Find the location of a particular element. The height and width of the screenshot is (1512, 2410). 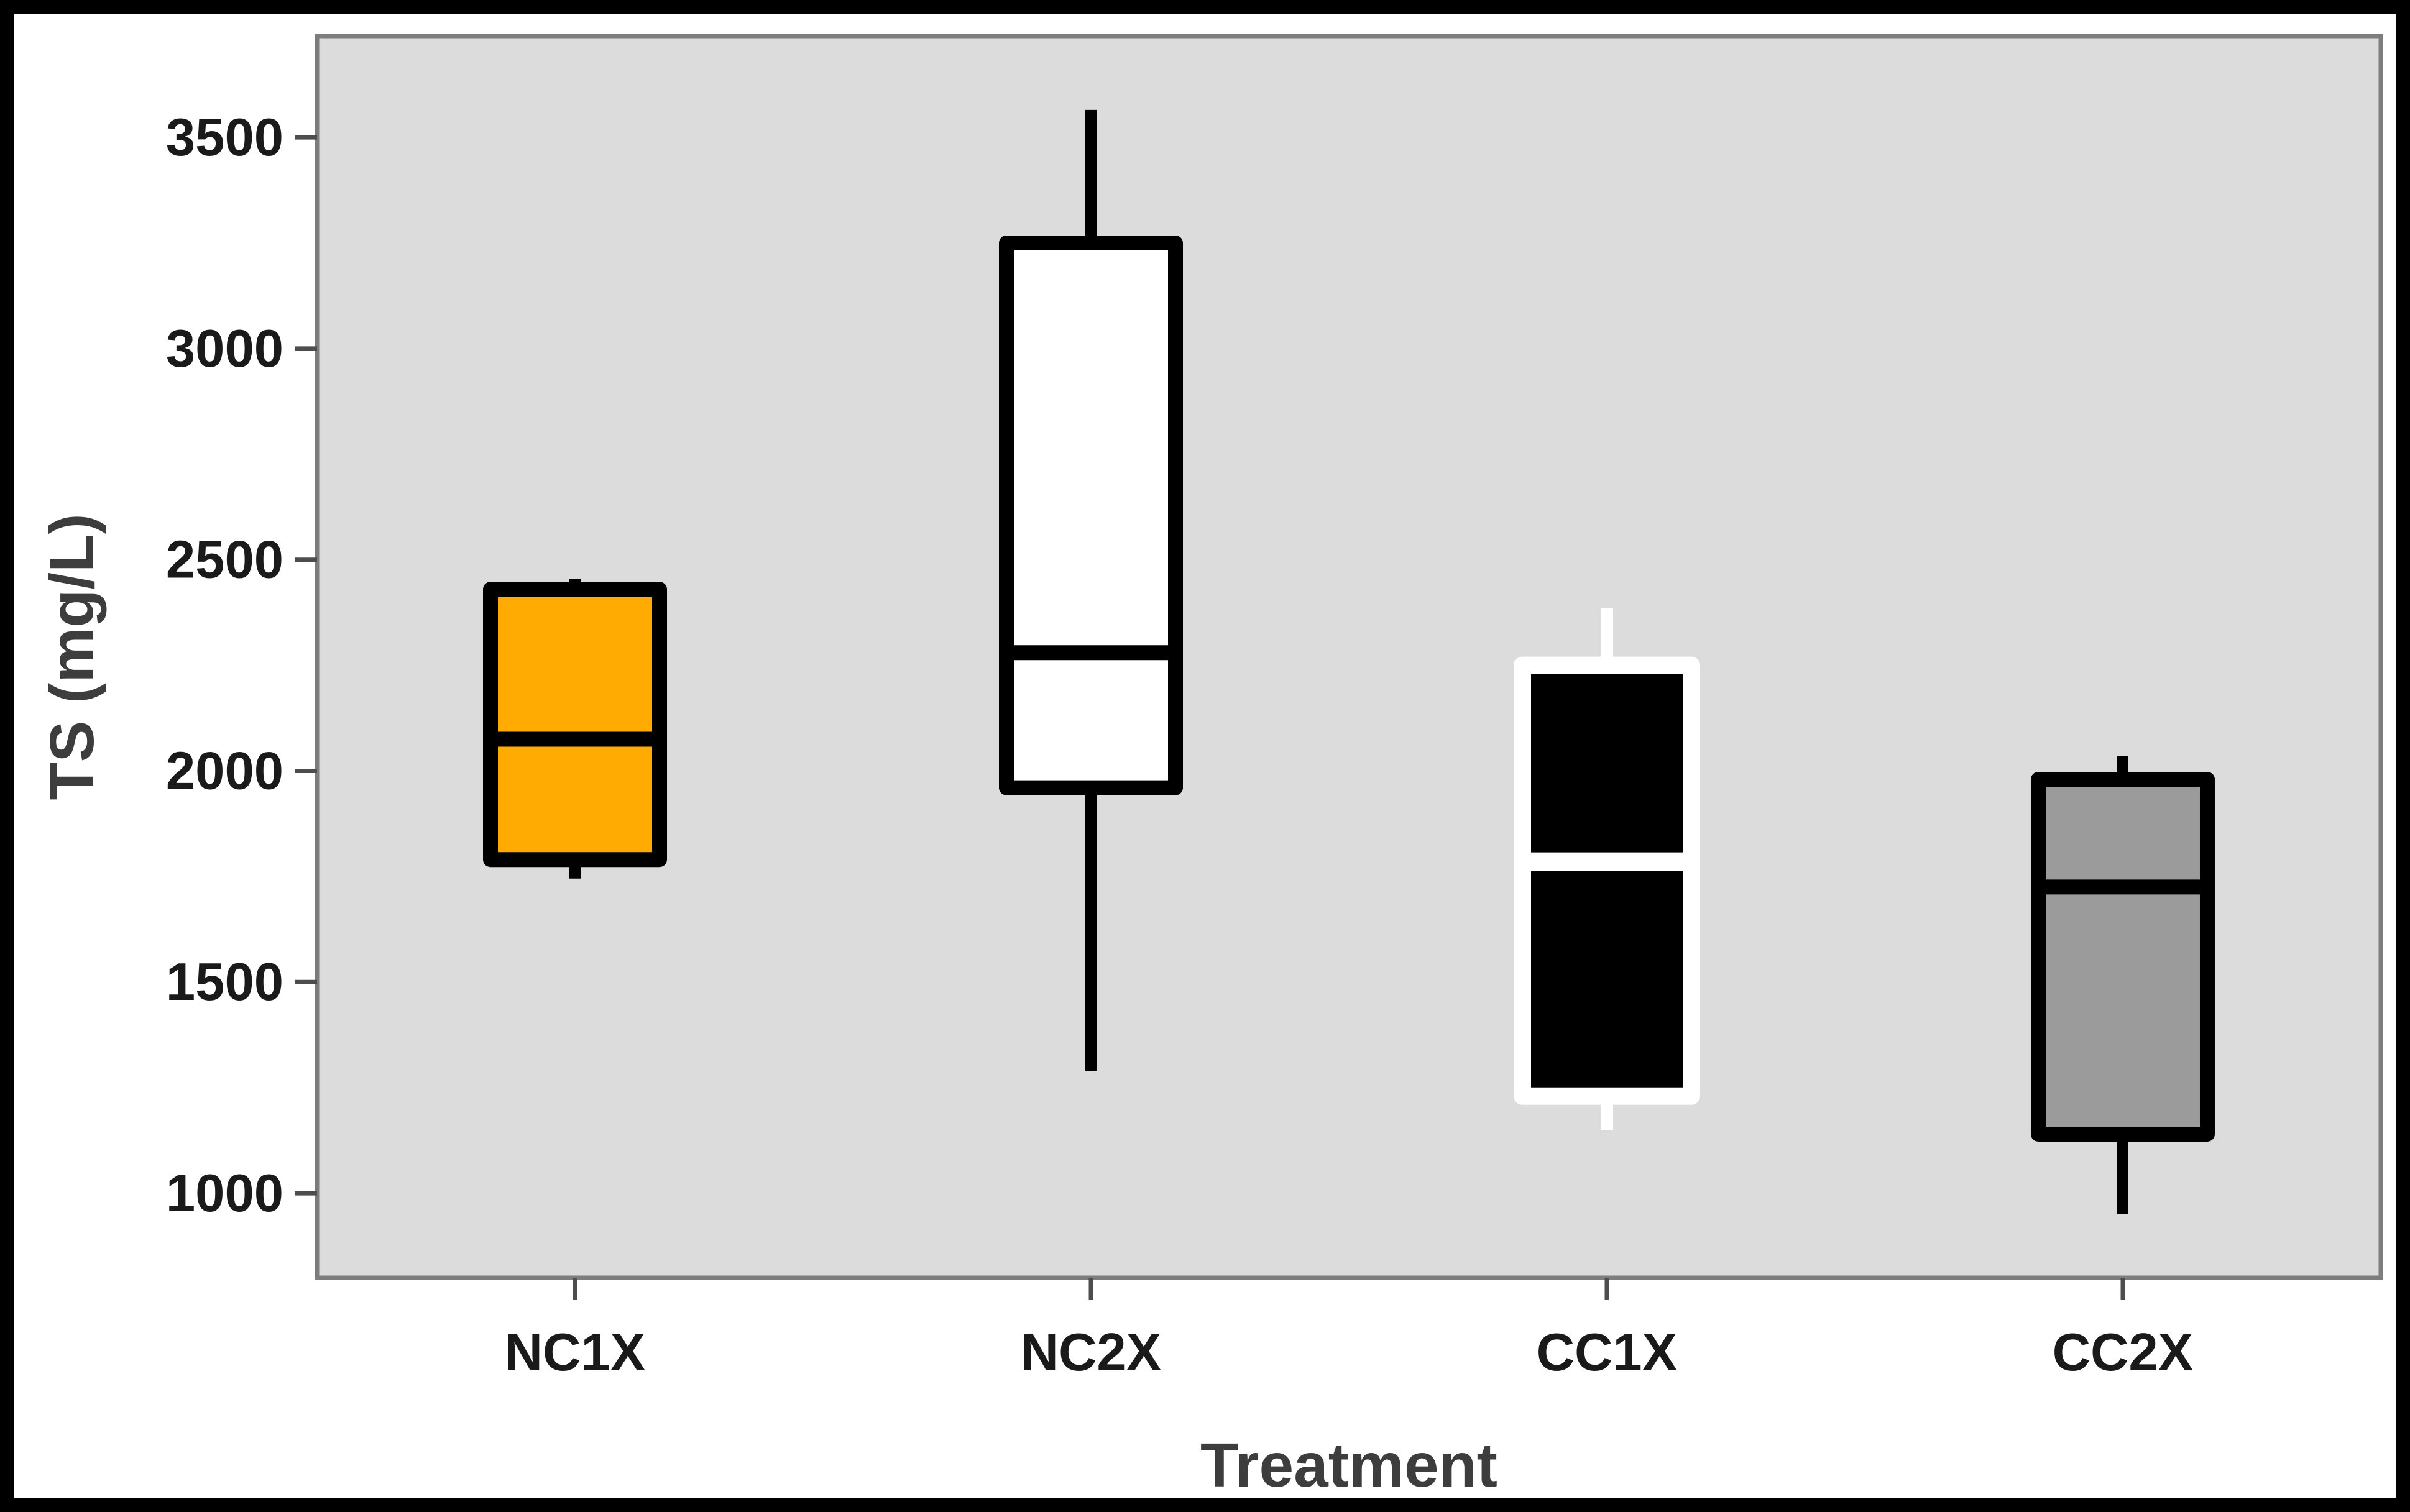

y-axis-title: TS (mg/L) is located at coordinates (72, 656).